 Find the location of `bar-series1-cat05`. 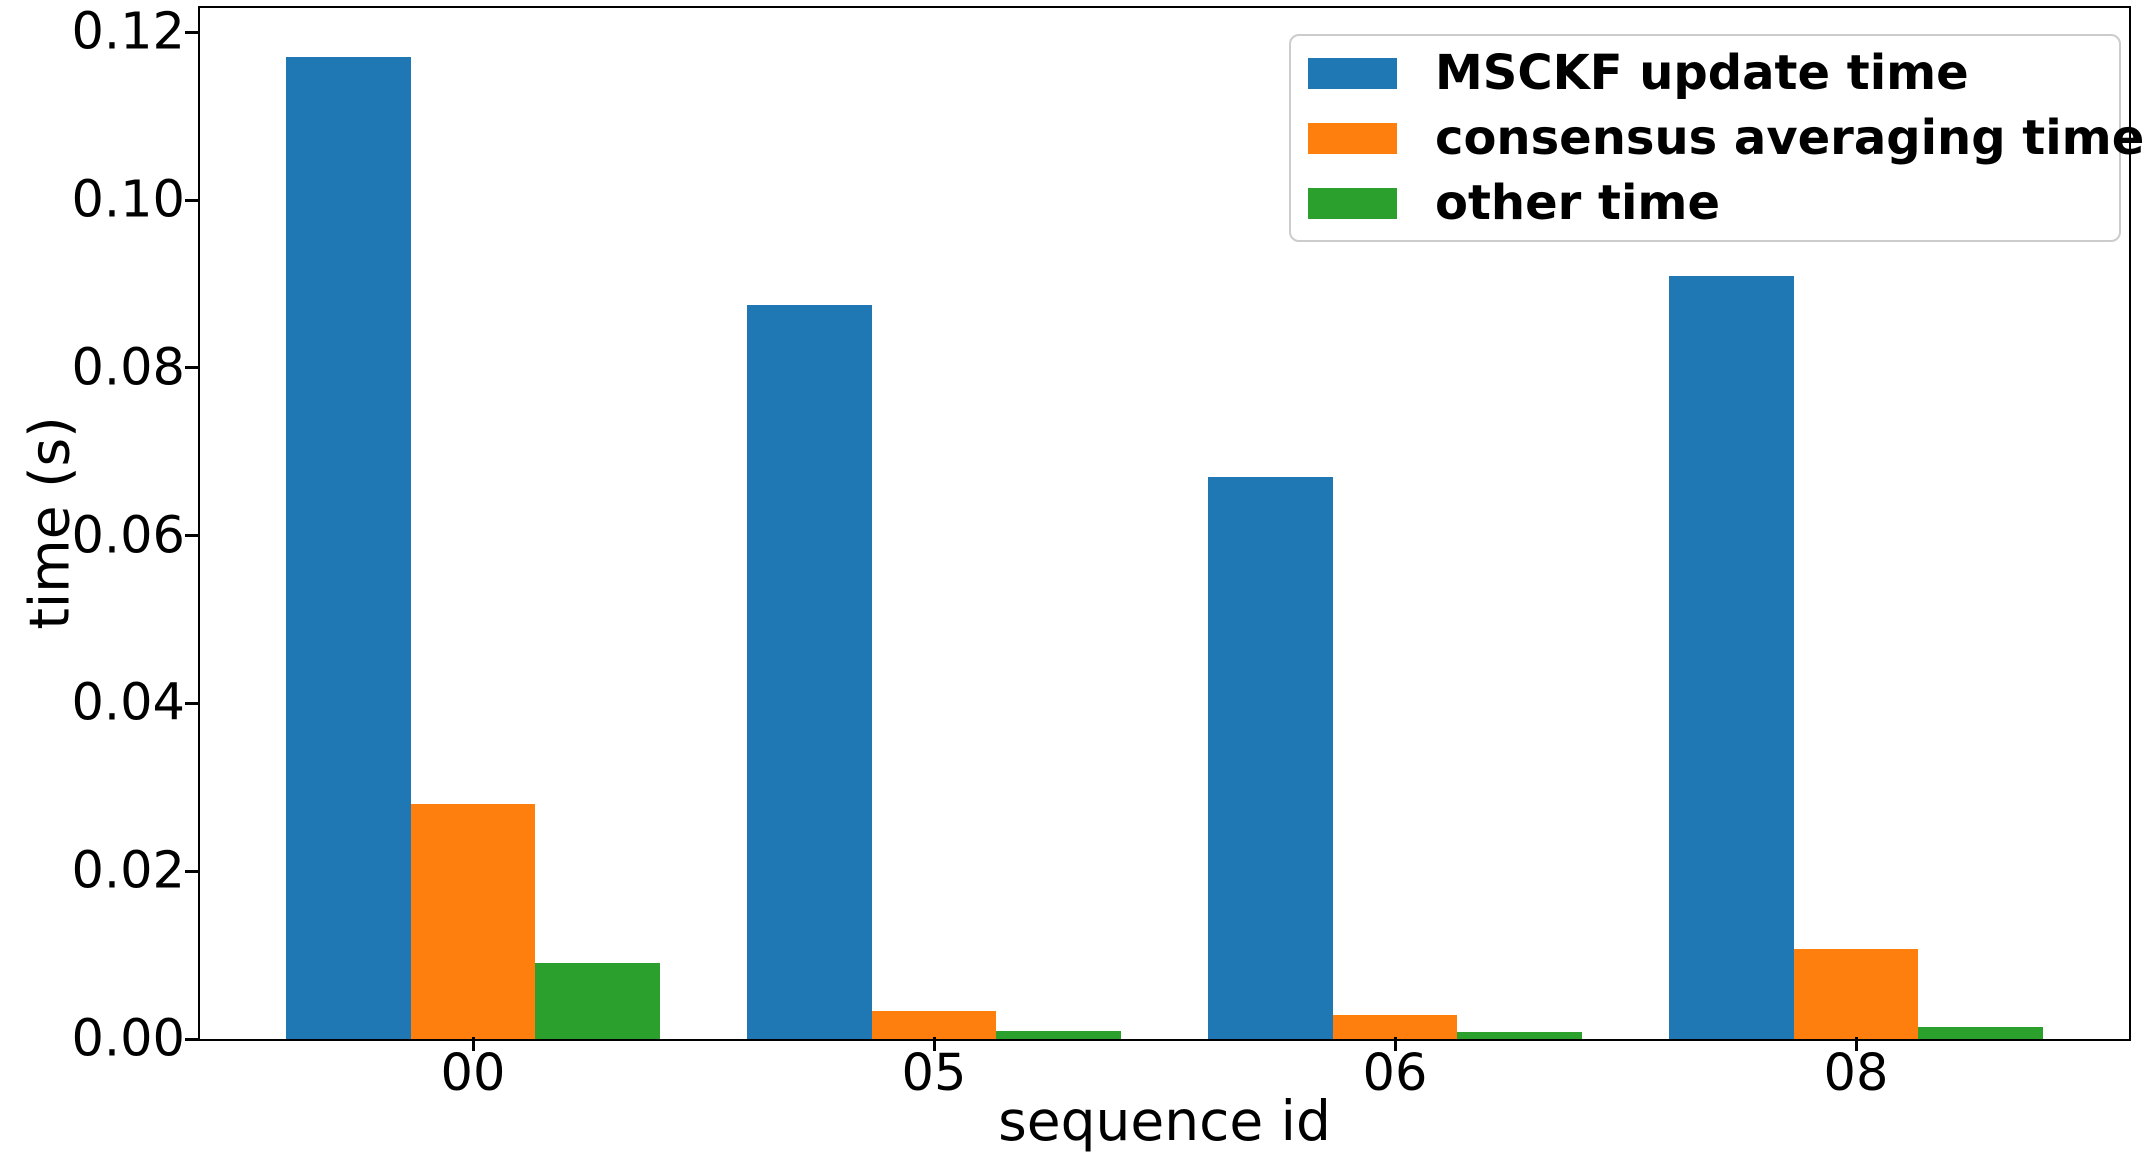

bar-series1-cat05 is located at coordinates (934, 1025).